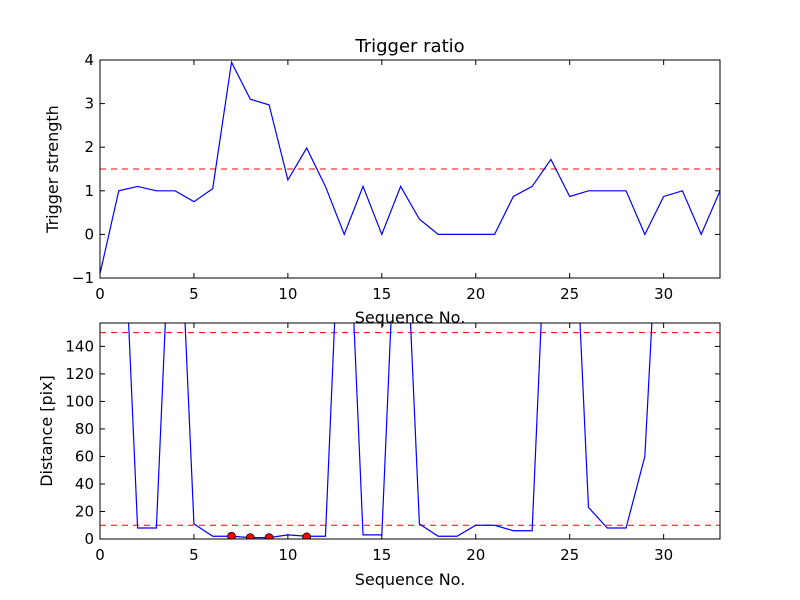 This screenshot has width=800, height=600. Describe the element at coordinates (46, 431) in the screenshot. I see `bottom-y-axis-label: Distance [pix]` at that location.